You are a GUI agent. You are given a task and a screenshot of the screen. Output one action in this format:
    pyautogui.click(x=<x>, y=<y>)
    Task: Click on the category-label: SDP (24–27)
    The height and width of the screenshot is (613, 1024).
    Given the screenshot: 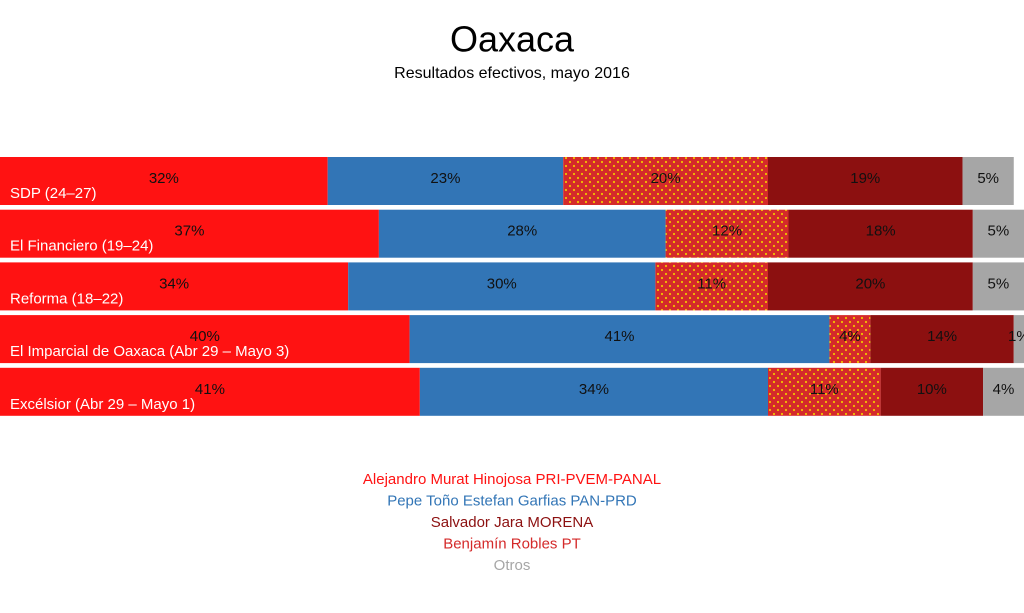 What is the action you would take?
    pyautogui.click(x=53, y=193)
    